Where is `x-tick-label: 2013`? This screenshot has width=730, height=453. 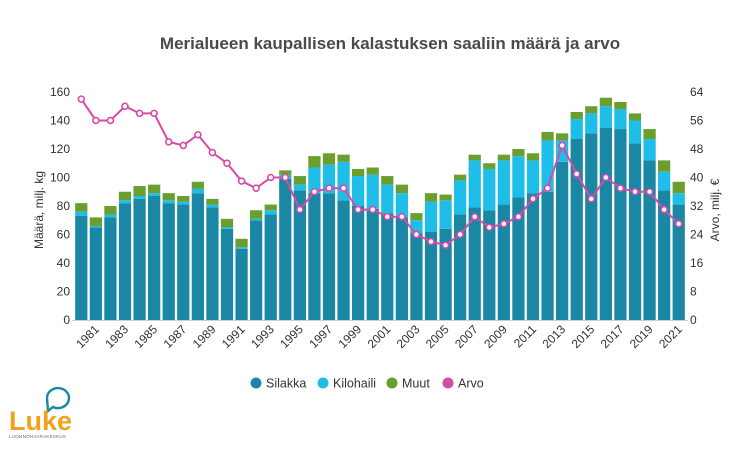 x-tick-label: 2013 is located at coordinates (553, 336).